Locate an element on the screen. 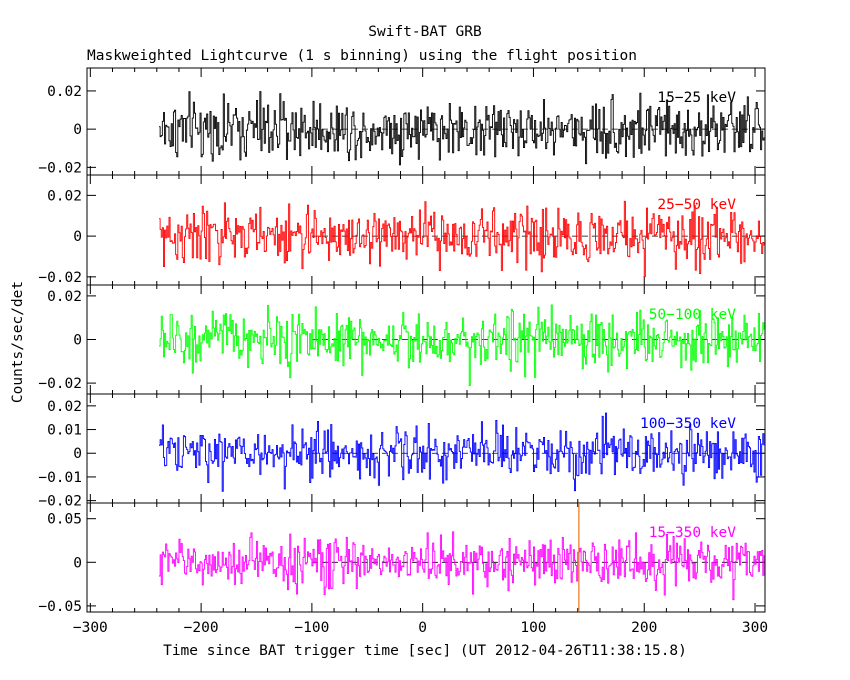  panel-4: −0.02 −0.01 0 0.01 0.02 100−350 keV is located at coordinates (402, 451).